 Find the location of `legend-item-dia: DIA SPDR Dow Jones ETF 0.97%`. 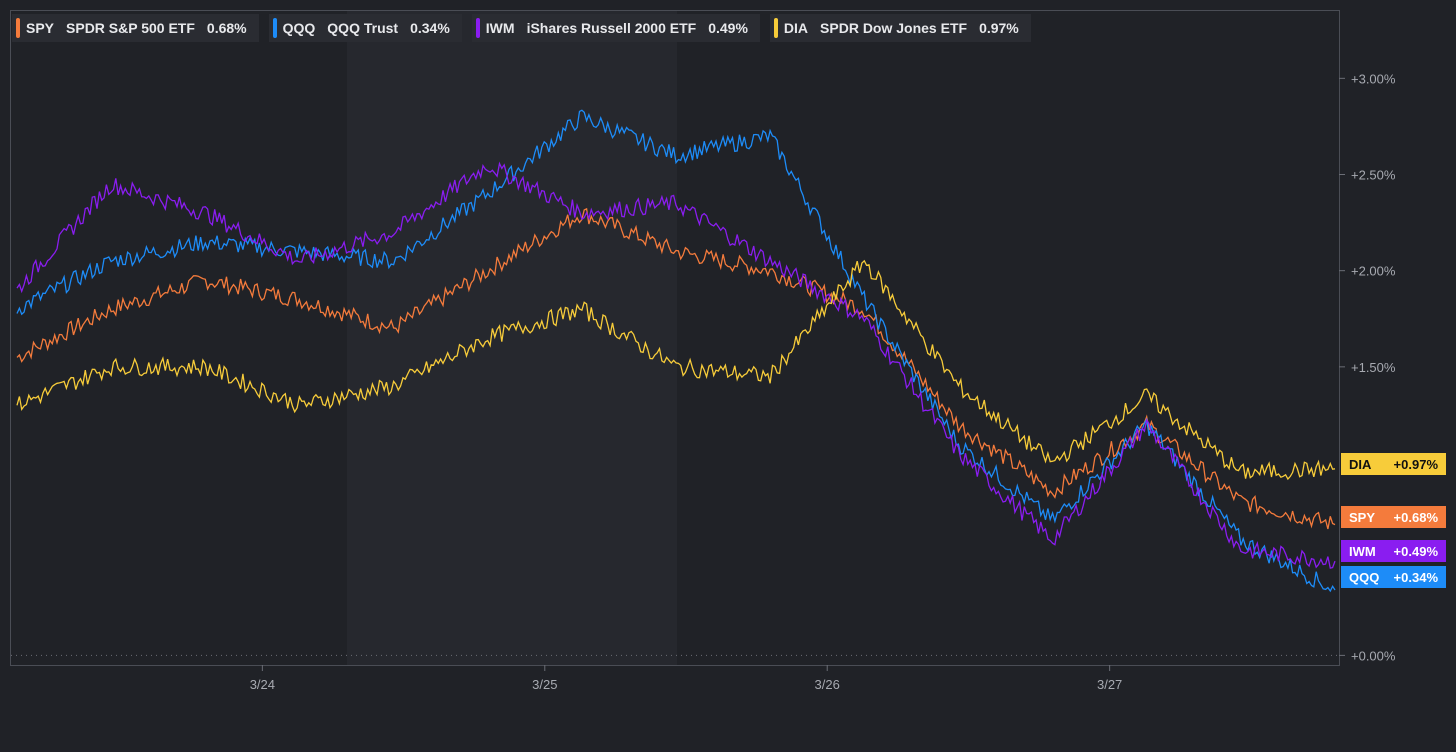

legend-item-dia: DIA SPDR Dow Jones ETF 0.97% is located at coordinates (900, 28).